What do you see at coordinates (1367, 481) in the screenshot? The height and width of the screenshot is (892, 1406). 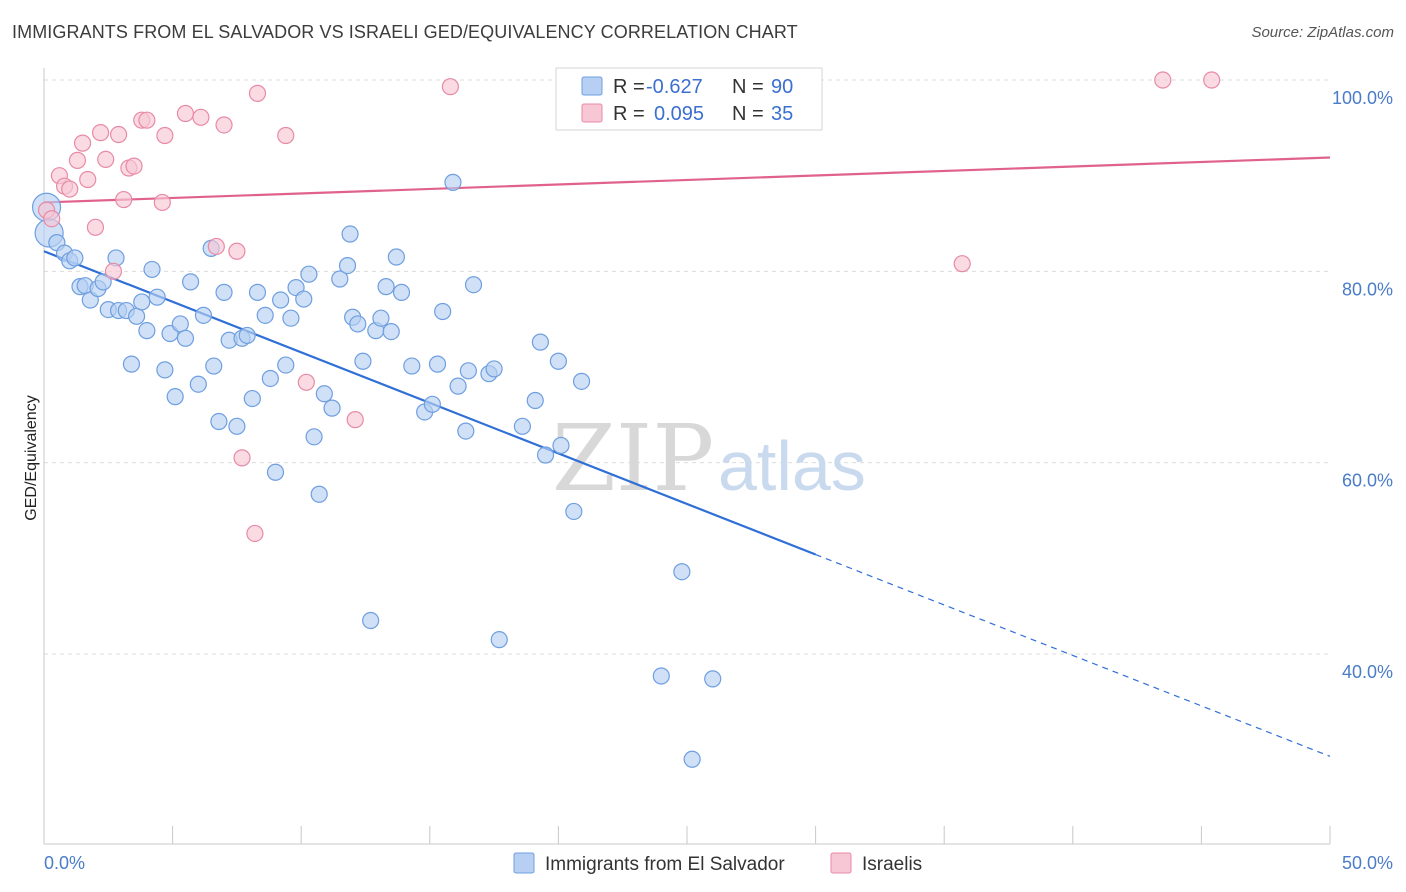 I see `y-tick-label-2: 60.0%` at bounding box center [1367, 481].